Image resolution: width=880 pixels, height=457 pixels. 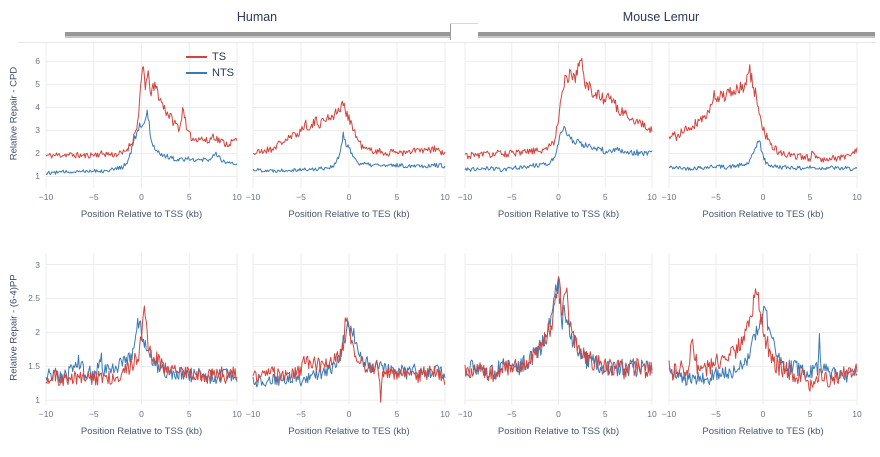 What do you see at coordinates (223, 73) in the screenshot?
I see `legend-label-nts: NTS` at bounding box center [223, 73].